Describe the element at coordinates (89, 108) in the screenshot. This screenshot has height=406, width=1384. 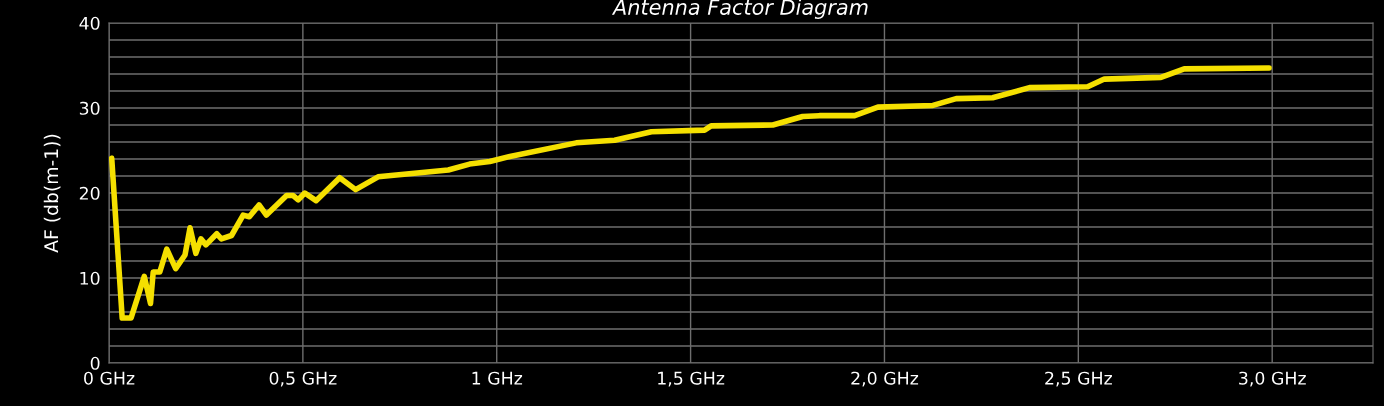
I see `y-tick-label: 30` at that location.